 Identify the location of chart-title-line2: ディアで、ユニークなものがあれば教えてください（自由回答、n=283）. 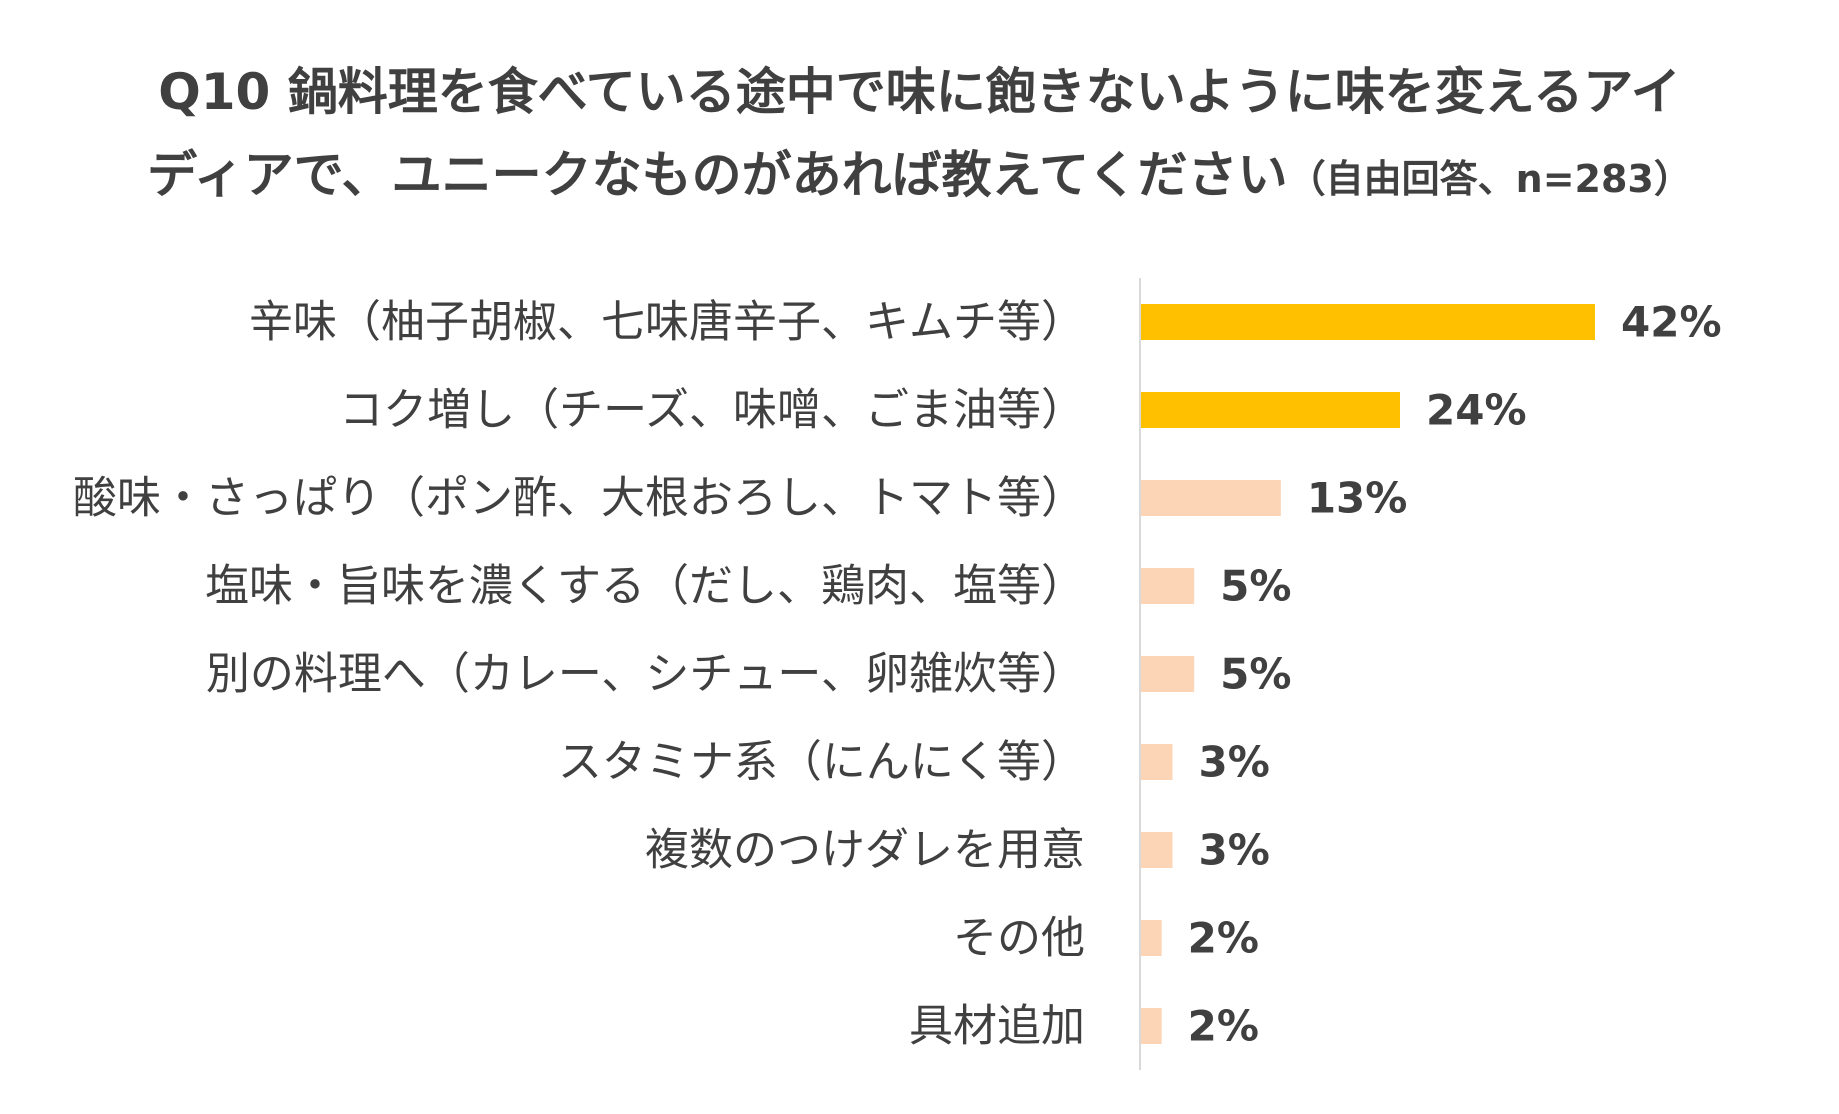
(919, 177).